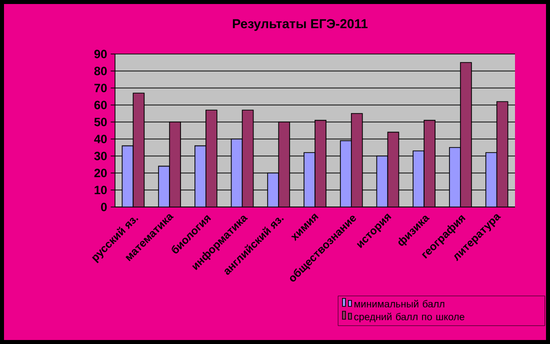 The height and width of the screenshot is (344, 550). Describe the element at coordinates (100, 71) in the screenshot. I see `y-tick-label: 80` at that location.